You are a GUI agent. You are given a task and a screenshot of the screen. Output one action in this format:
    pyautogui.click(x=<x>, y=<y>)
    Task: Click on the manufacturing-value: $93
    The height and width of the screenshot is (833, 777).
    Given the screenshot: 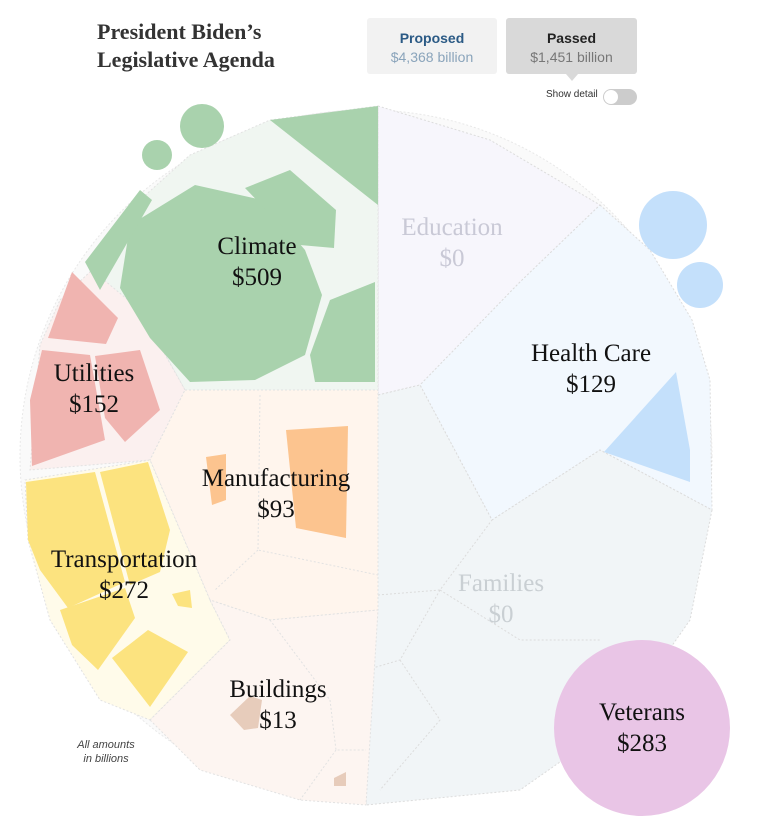 What is the action you would take?
    pyautogui.click(x=276, y=509)
    